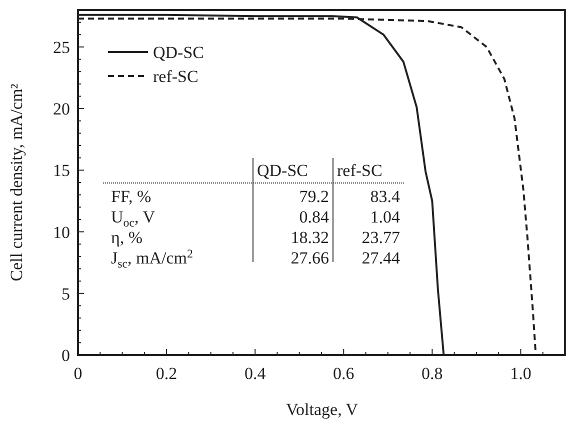 This screenshot has width=566, height=423. What do you see at coordinates (66, 294) in the screenshot?
I see `y-tick-label: 5` at bounding box center [66, 294].